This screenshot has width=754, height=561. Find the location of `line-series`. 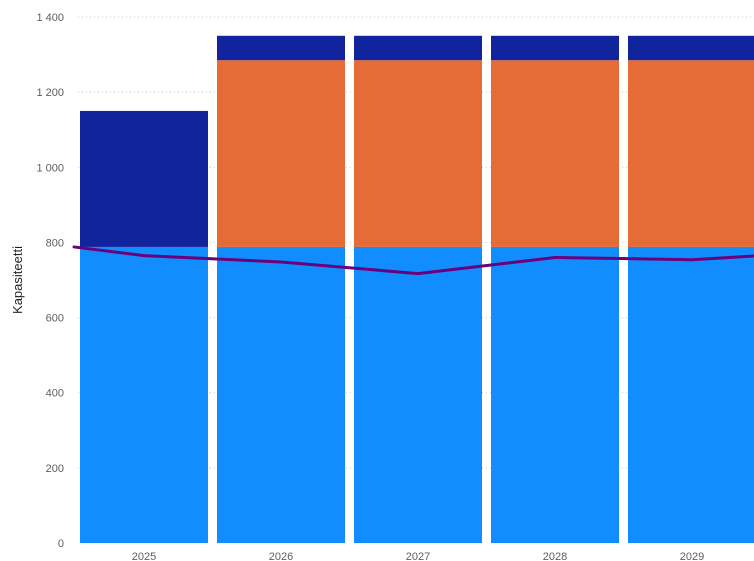

line-series is located at coordinates (413, 260).